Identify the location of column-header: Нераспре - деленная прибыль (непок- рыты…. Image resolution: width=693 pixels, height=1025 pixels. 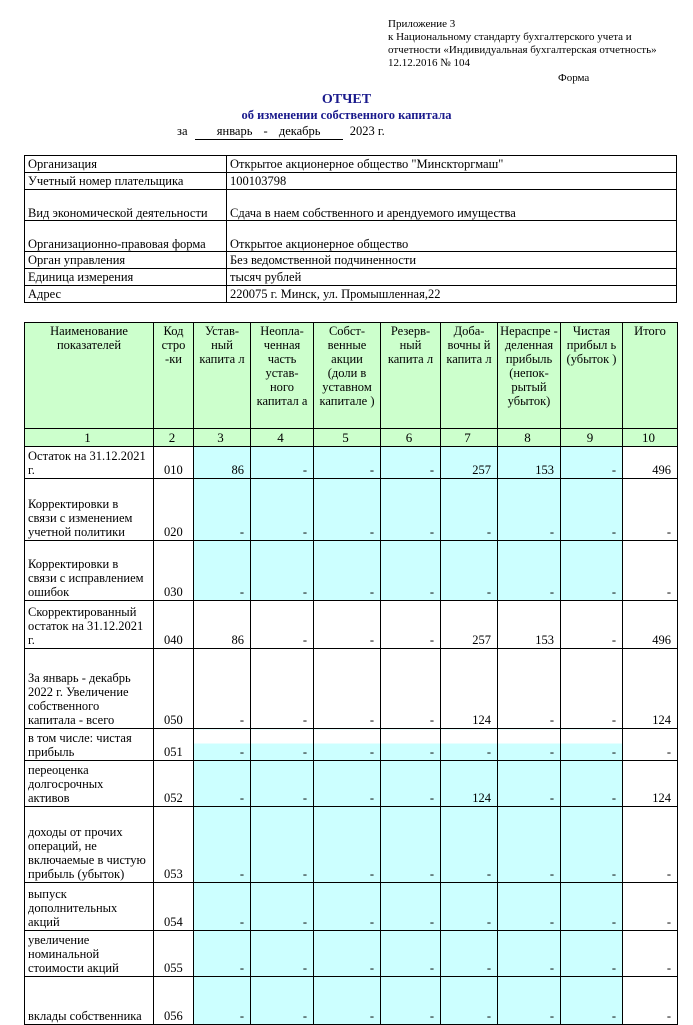
(529, 375).